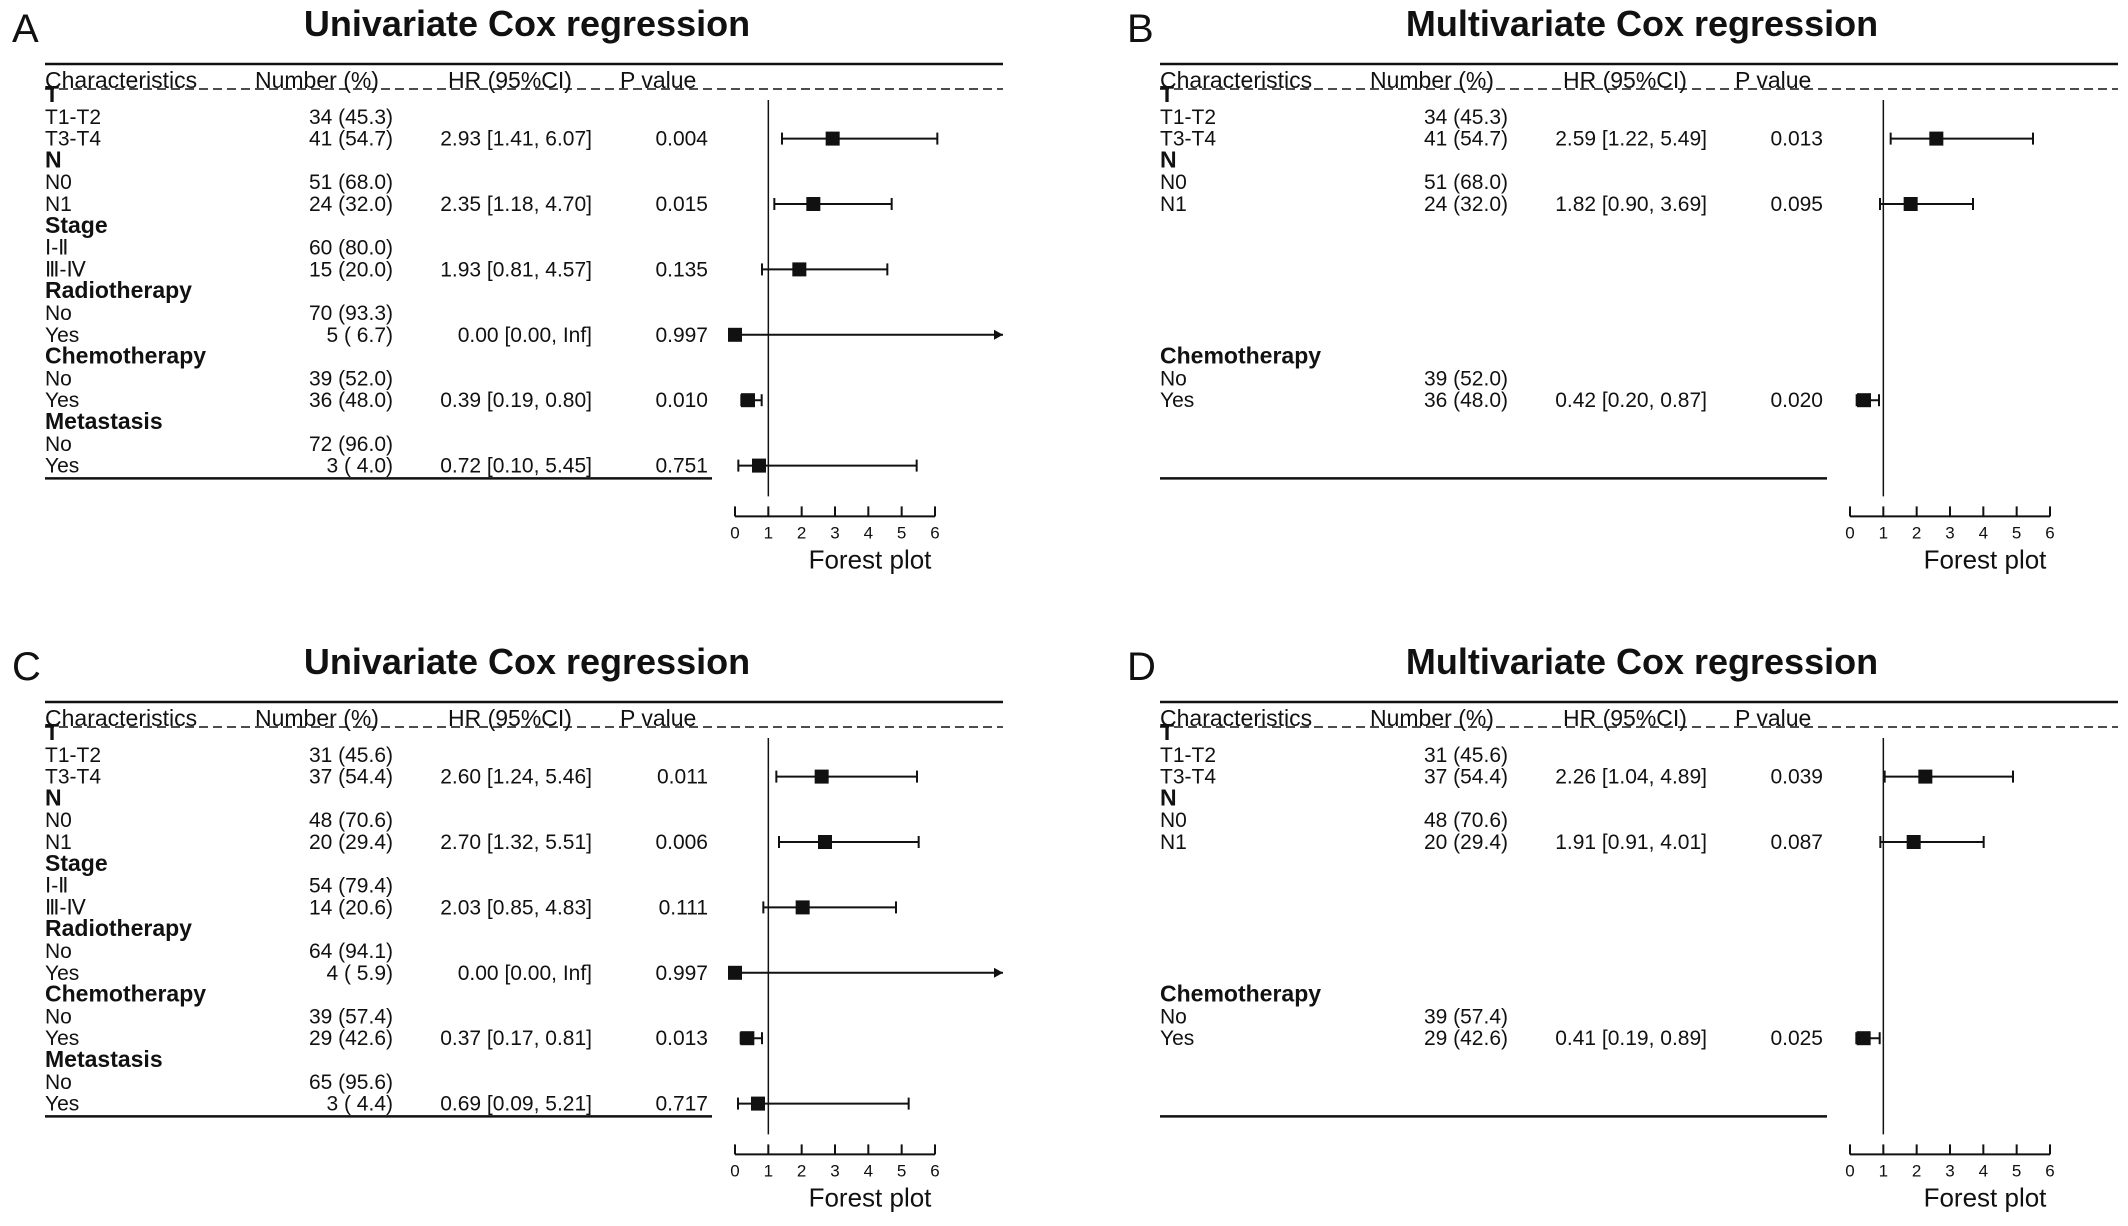 The width and height of the screenshot is (2128, 1226). What do you see at coordinates (1141, 667) in the screenshot?
I see `panel-letter: D` at bounding box center [1141, 667].